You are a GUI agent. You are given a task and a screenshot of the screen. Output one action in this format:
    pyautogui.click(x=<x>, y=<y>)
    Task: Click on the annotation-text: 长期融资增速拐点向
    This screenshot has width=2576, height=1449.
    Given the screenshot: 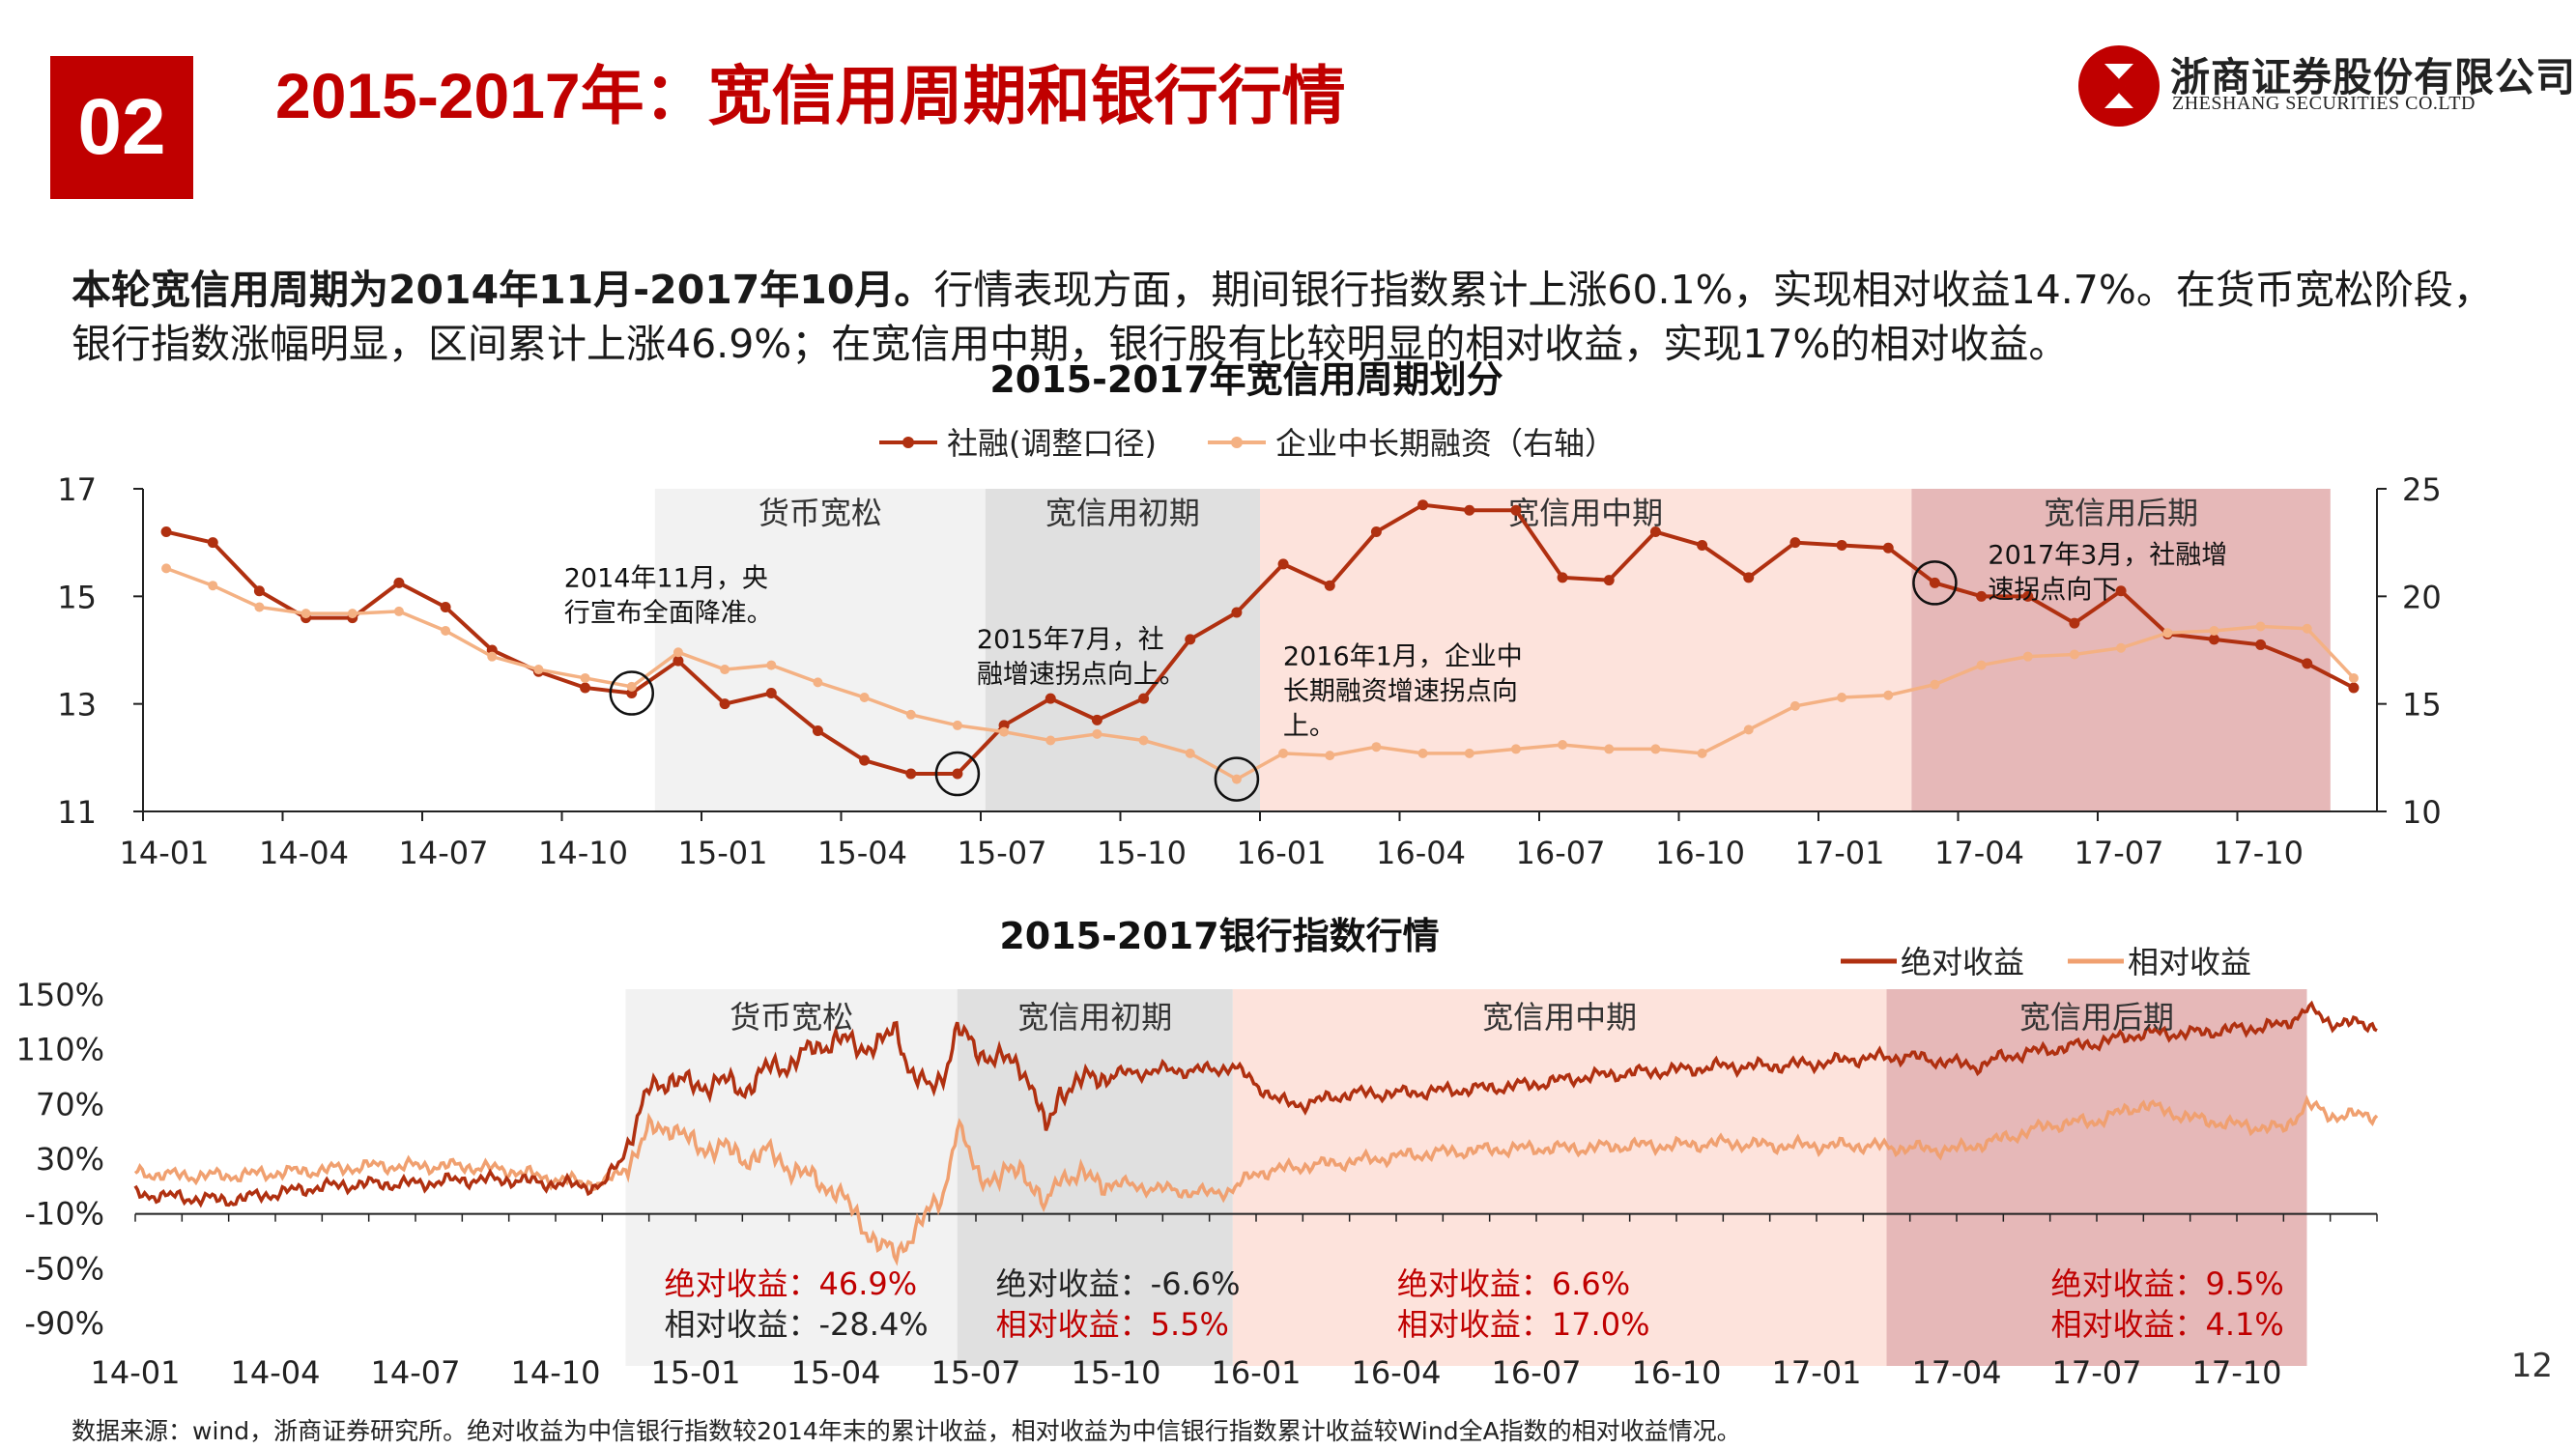 What is the action you would take?
    pyautogui.click(x=1401, y=692)
    